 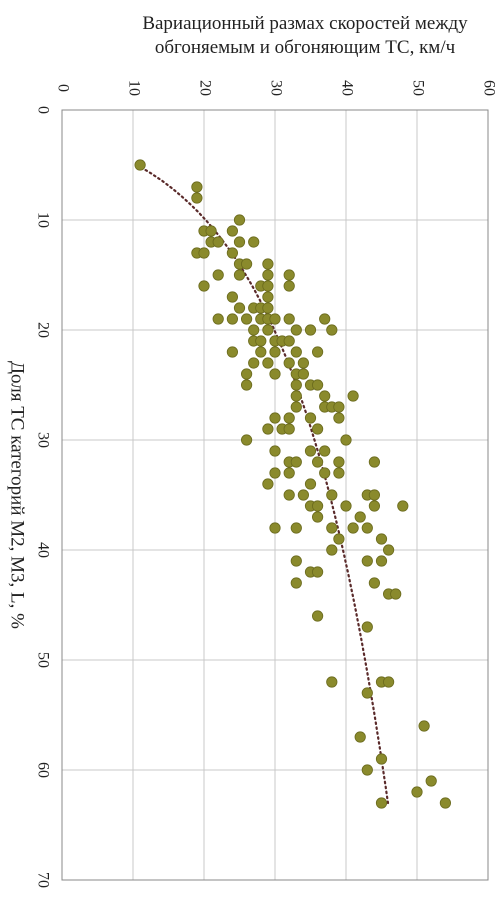 I want to click on y-tick-label: 60, so click(x=488, y=88).